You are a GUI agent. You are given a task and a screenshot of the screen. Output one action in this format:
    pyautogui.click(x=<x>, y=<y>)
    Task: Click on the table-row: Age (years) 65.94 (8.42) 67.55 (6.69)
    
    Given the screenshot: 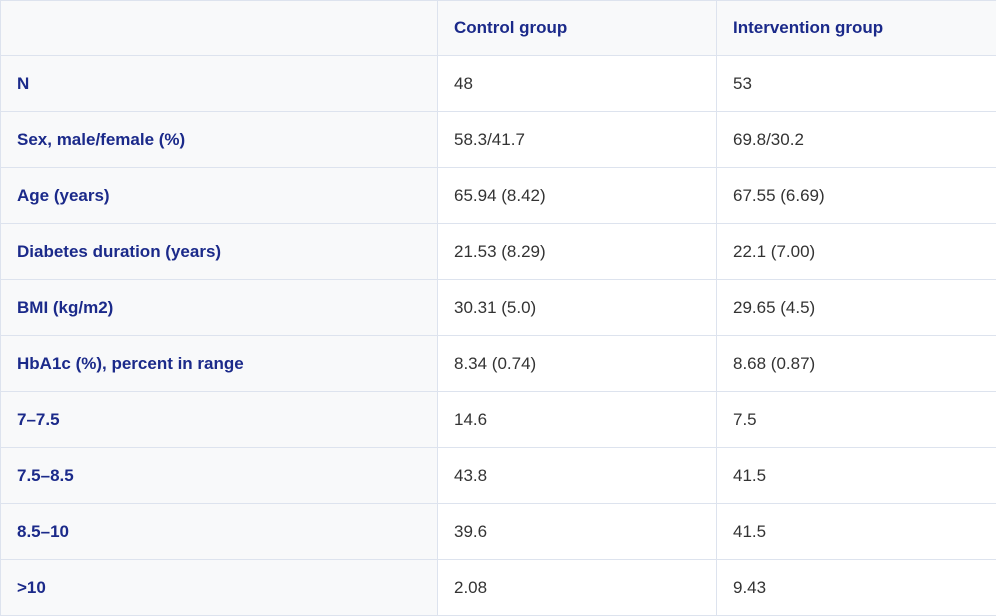 What is the action you would take?
    pyautogui.click(x=498, y=195)
    